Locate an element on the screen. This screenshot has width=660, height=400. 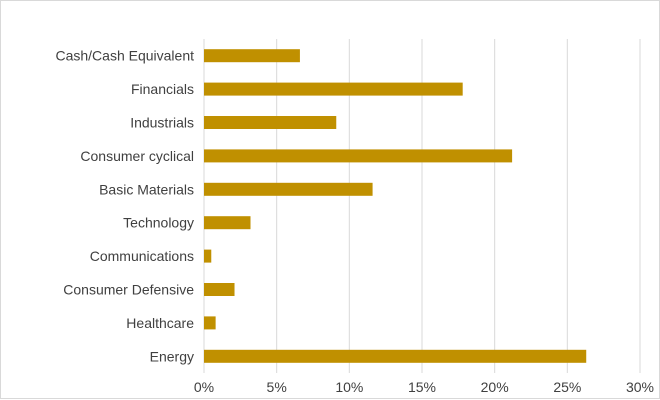
category-label: Energy is located at coordinates (172, 356).